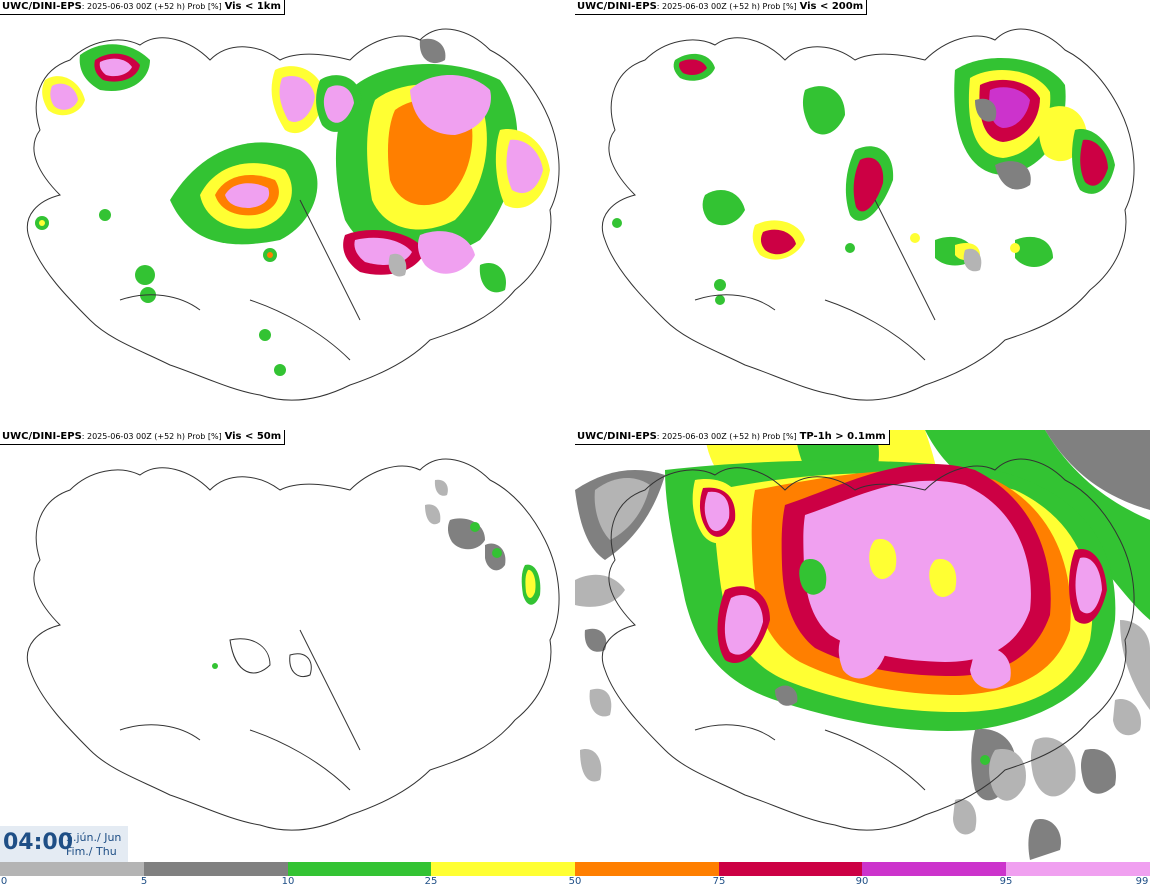 The width and height of the screenshot is (1150, 891). What do you see at coordinates (38, 842) in the screenshot?
I see `valid-time: 04:00` at bounding box center [38, 842].